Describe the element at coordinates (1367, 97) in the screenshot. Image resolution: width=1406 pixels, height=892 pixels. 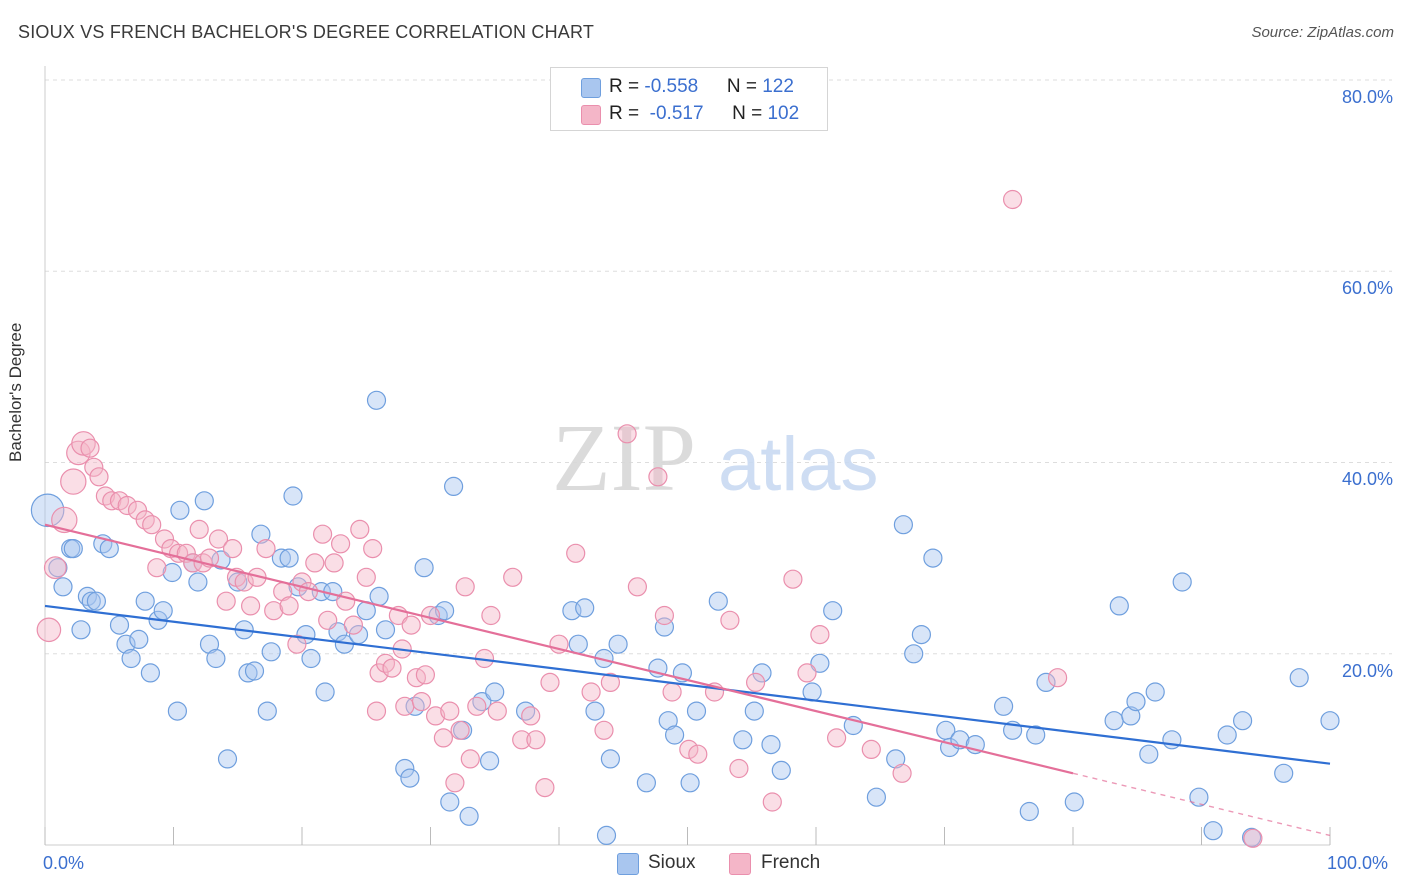
I see `y-tick-label: 80.0%` at that location.